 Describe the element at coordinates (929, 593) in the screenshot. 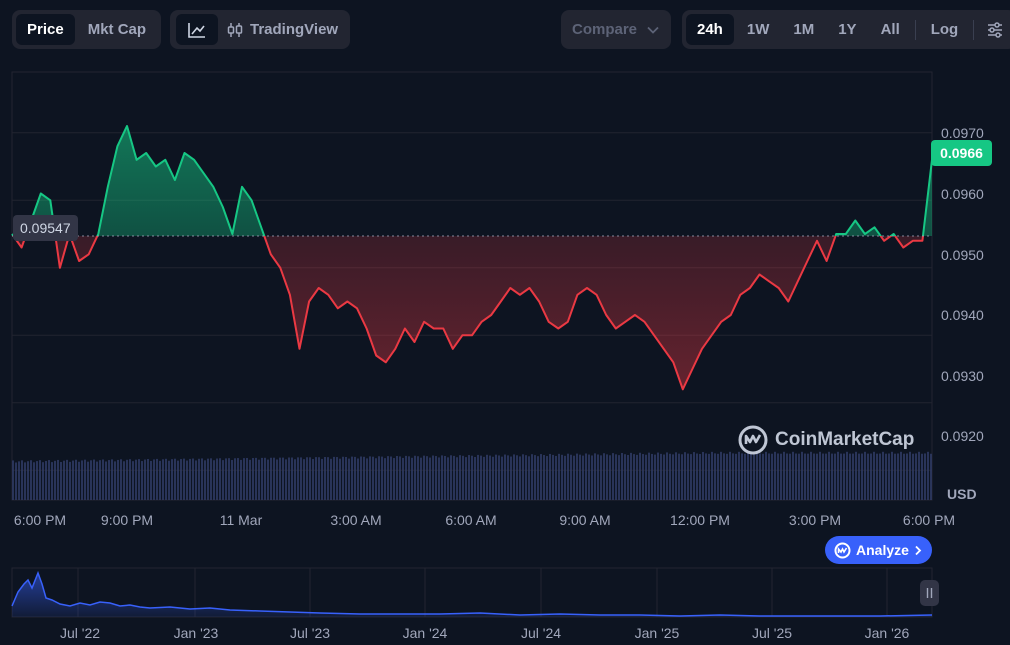

I see `navigator-handle` at that location.